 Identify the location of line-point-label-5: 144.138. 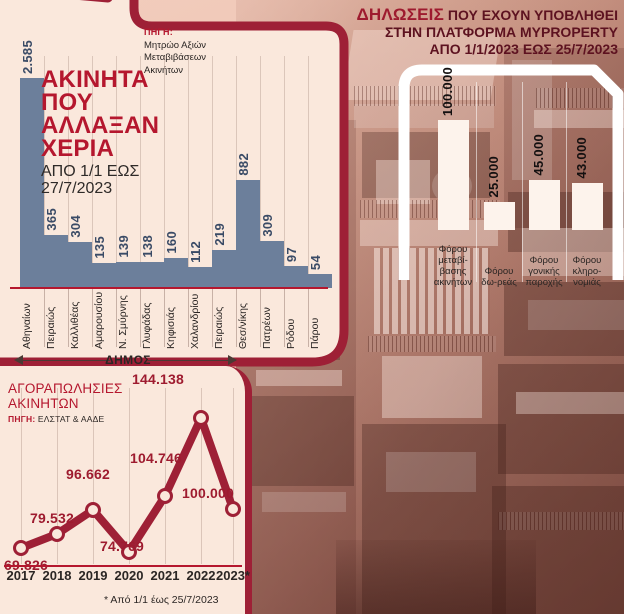
(158, 379).